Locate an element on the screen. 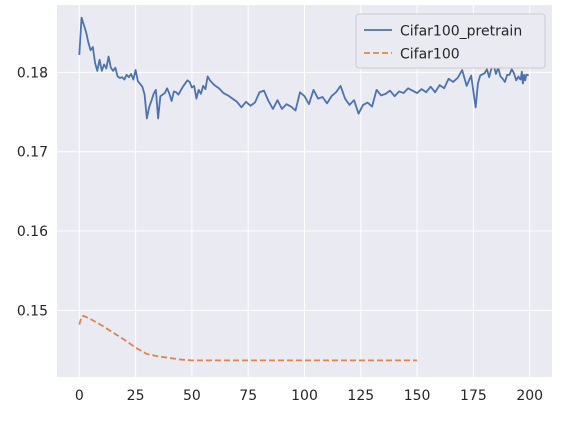 This screenshot has width=563, height=422. y-tick-label: 0.15 is located at coordinates (32, 311).